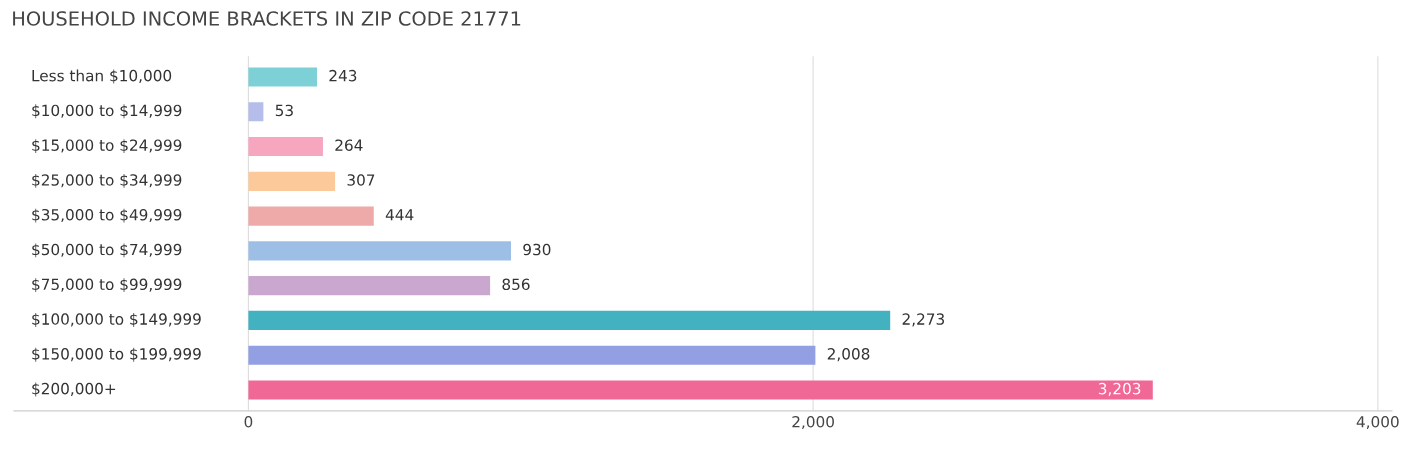 The image size is (1406, 449). What do you see at coordinates (848, 355) in the screenshot?
I see `data-label: 2,008` at bounding box center [848, 355].